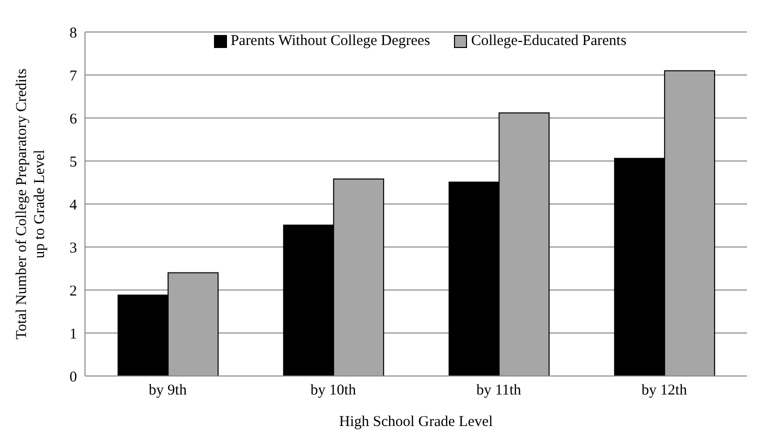 This screenshot has height=441, width=762. What do you see at coordinates (73, 162) in the screenshot?
I see `y-tick-label: 5` at bounding box center [73, 162].